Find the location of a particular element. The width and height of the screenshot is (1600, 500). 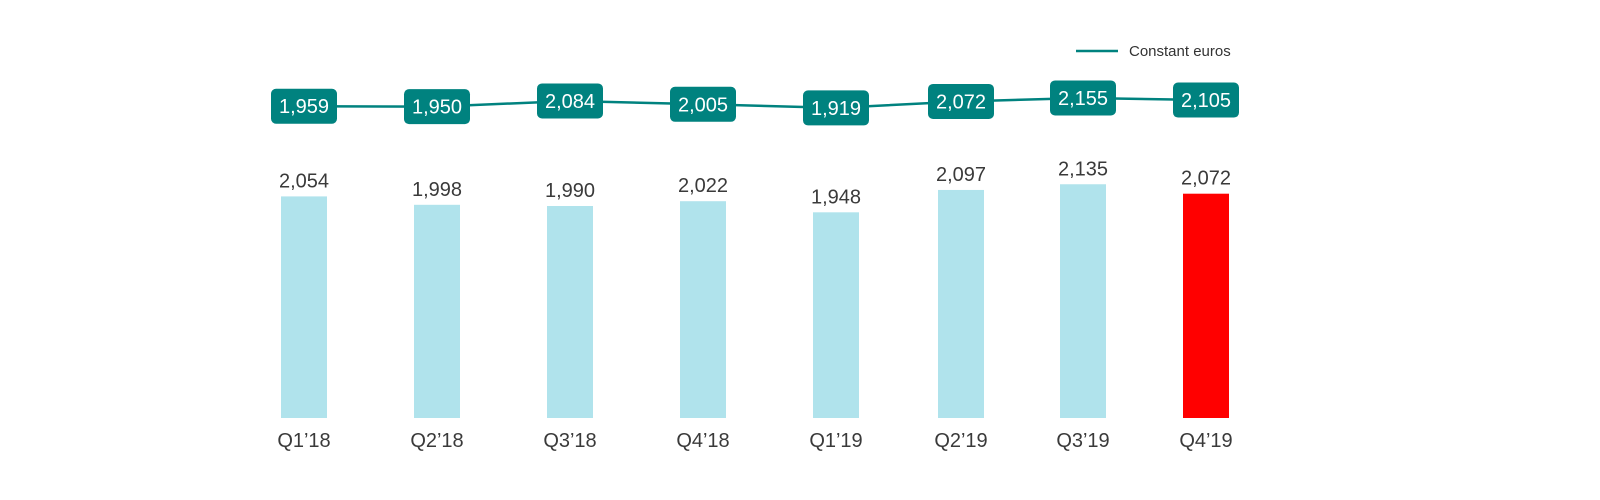

line-value-label-8: 2,105 is located at coordinates (1206, 101).